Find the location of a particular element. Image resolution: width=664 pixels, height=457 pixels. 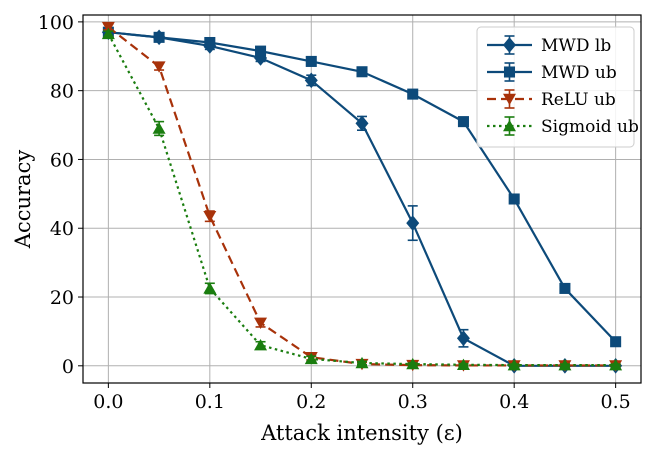

legend-label: Sigmoid ub is located at coordinates (590, 127).